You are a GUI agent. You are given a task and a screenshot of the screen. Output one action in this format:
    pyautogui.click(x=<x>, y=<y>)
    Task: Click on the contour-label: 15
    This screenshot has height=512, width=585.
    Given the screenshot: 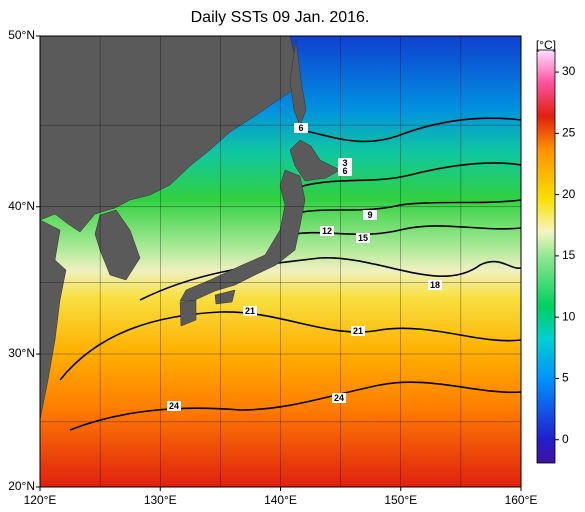 What is the action you would take?
    pyautogui.click(x=363, y=238)
    